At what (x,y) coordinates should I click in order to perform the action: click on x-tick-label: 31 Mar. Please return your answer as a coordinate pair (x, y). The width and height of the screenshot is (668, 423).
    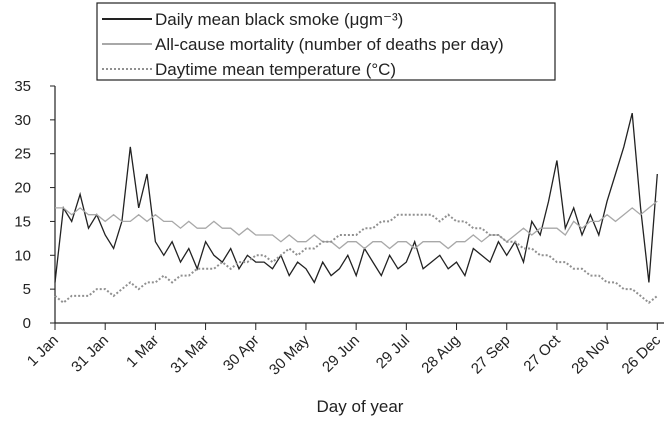
    Looking at the image, I should click on (189, 354).